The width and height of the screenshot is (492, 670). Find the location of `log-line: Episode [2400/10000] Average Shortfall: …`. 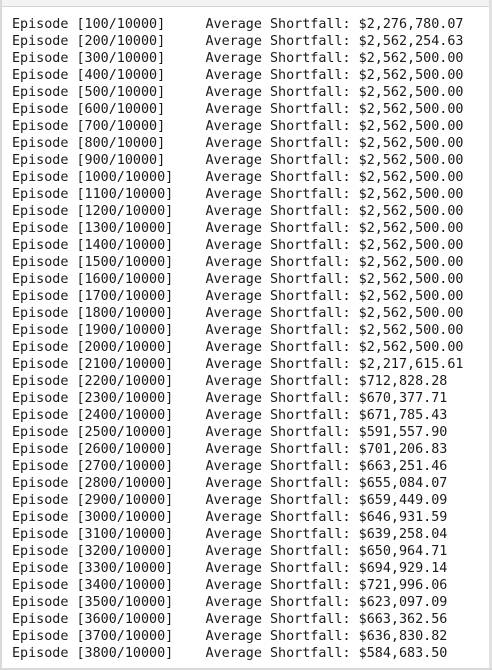

log-line: Episode [2400/10000] Average Shortfall: … is located at coordinates (230, 415).